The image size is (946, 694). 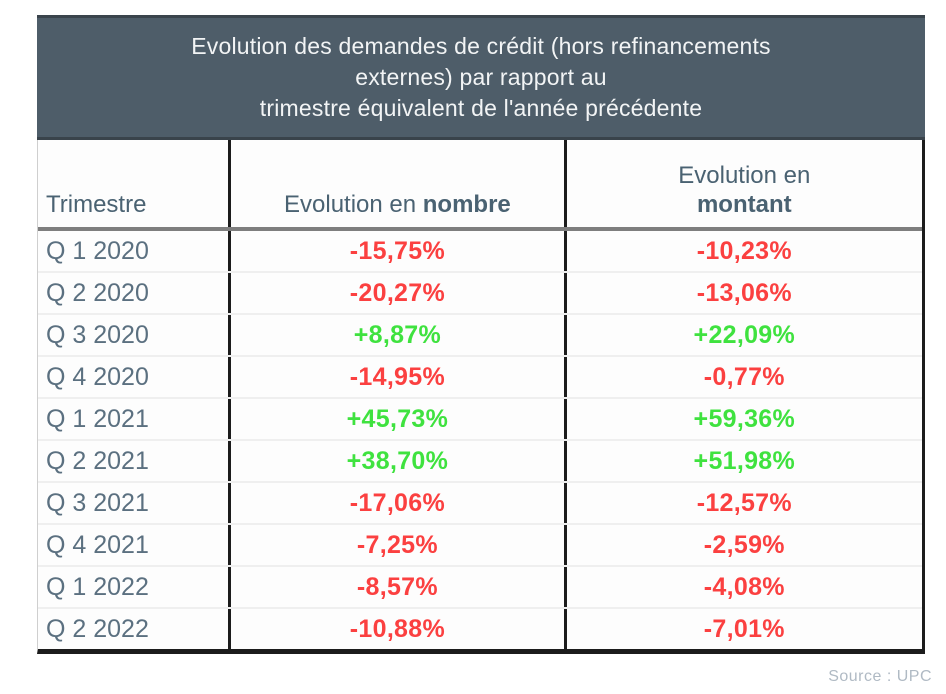 I want to click on table-row: Q 2 2021 +38,70% +51,98%, so click(x=480, y=462).